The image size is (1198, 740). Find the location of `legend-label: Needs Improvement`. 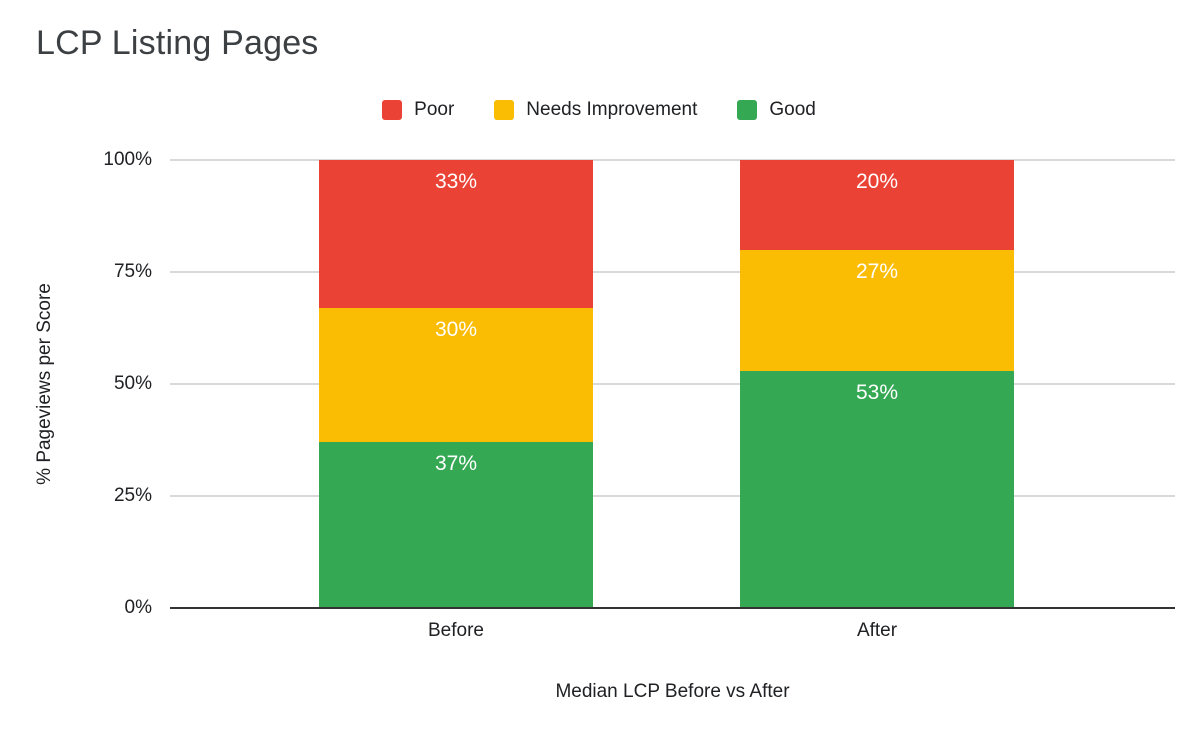

legend-label: Needs Improvement is located at coordinates (612, 109).